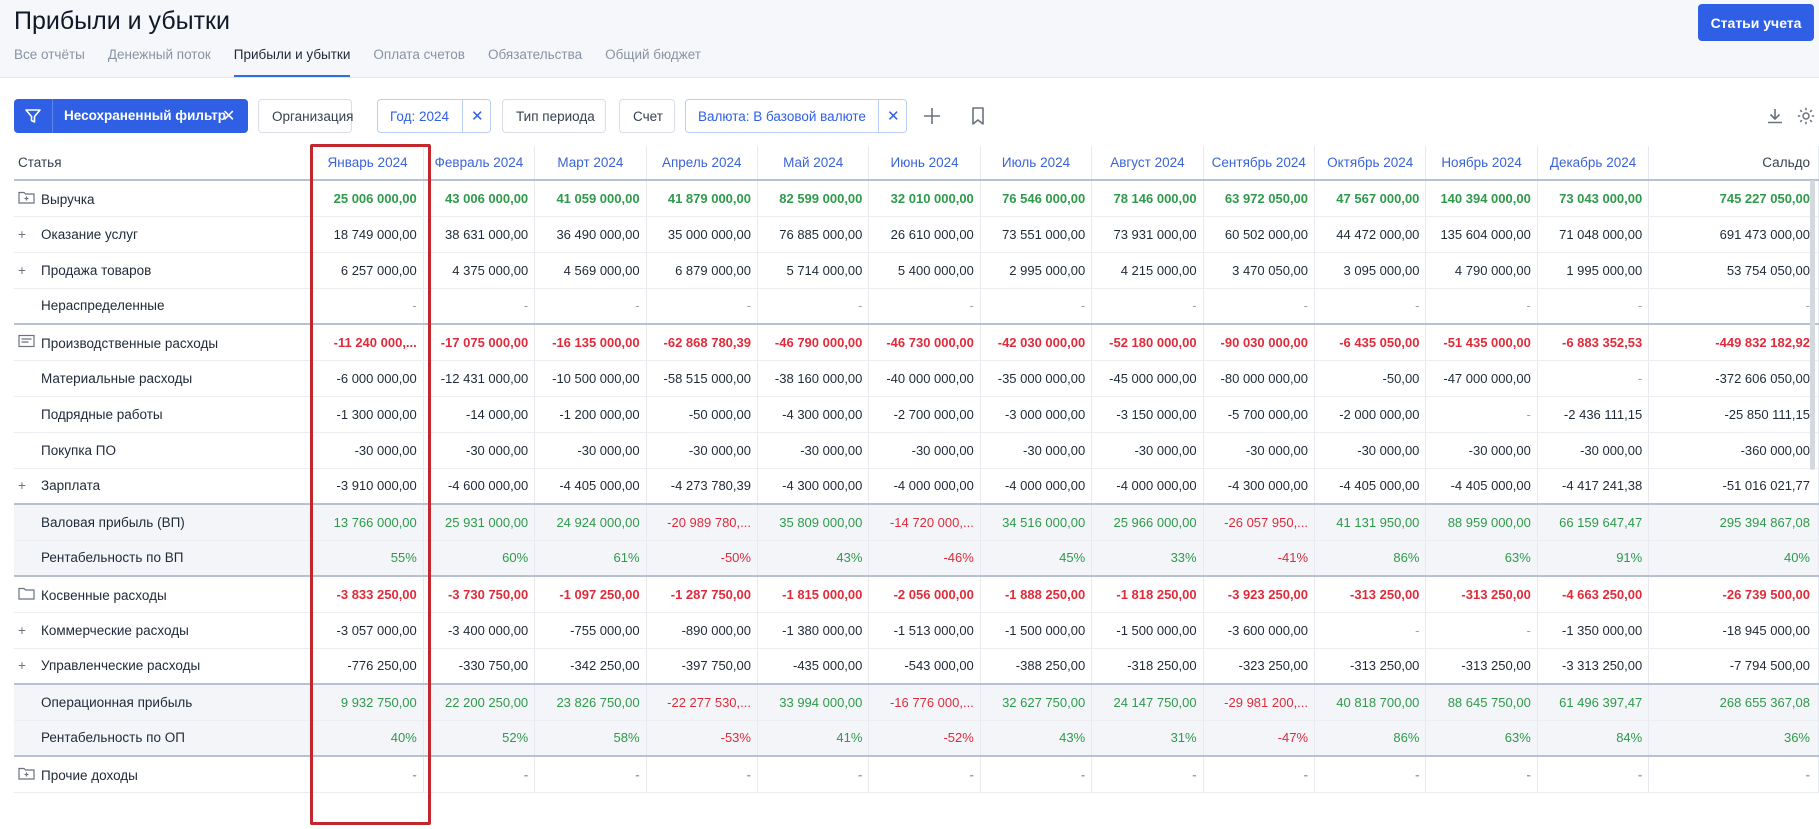 The height and width of the screenshot is (829, 1819). Describe the element at coordinates (702, 558) in the screenshot. I see `value-cell: -50%` at that location.